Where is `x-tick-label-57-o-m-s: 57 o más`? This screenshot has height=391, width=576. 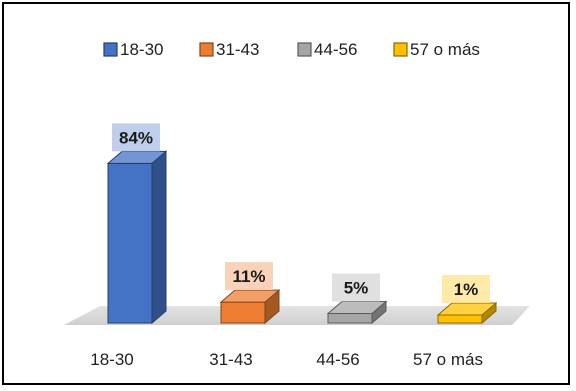 x-tick-label-57-o-m-s: 57 o más is located at coordinates (448, 359).